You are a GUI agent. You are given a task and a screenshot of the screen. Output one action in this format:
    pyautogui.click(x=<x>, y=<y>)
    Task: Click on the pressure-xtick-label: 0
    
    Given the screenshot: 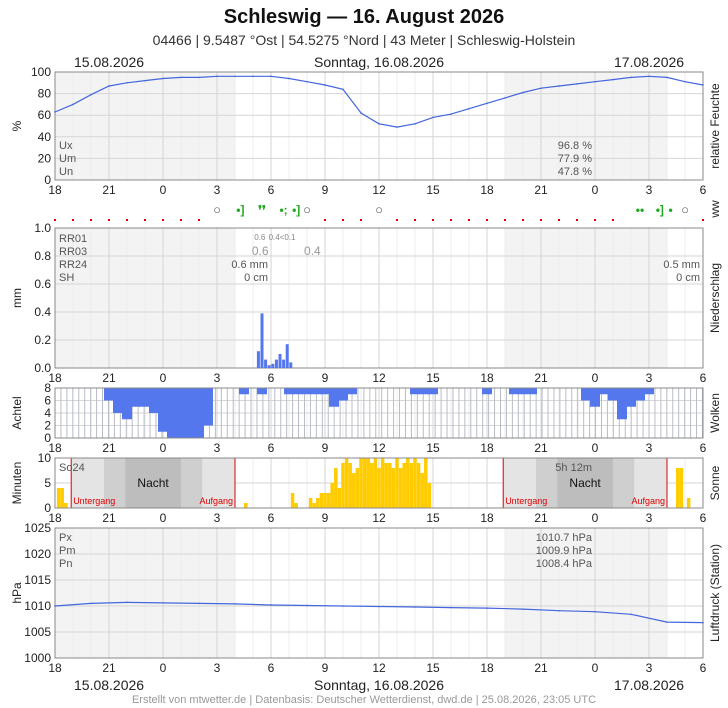 What is the action you would take?
    pyautogui.click(x=595, y=668)
    